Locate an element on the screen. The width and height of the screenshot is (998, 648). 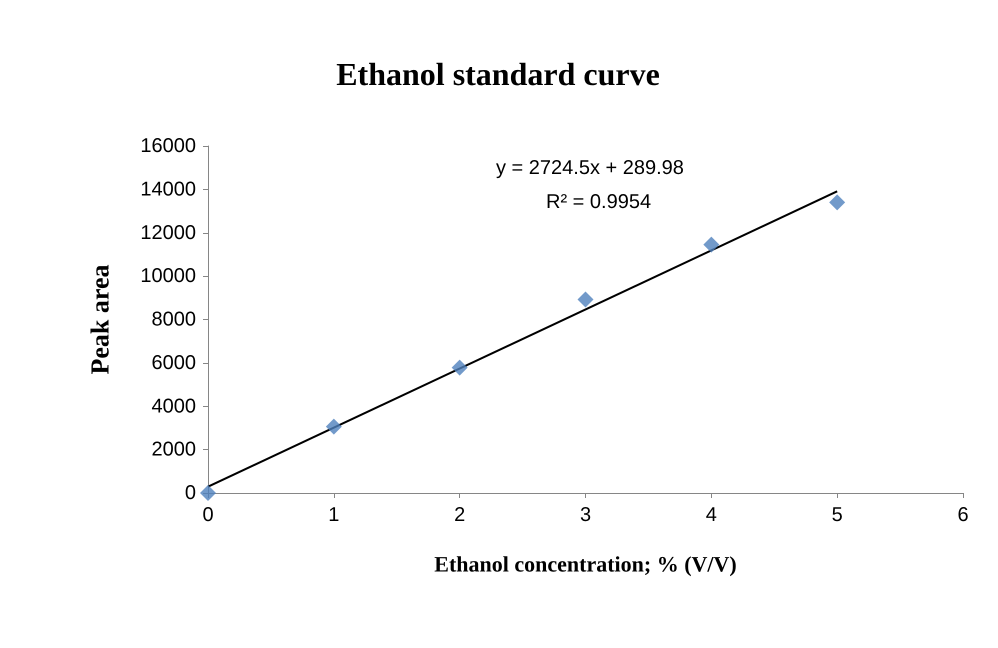
y-tick-label: 12000 is located at coordinates (168, 233).